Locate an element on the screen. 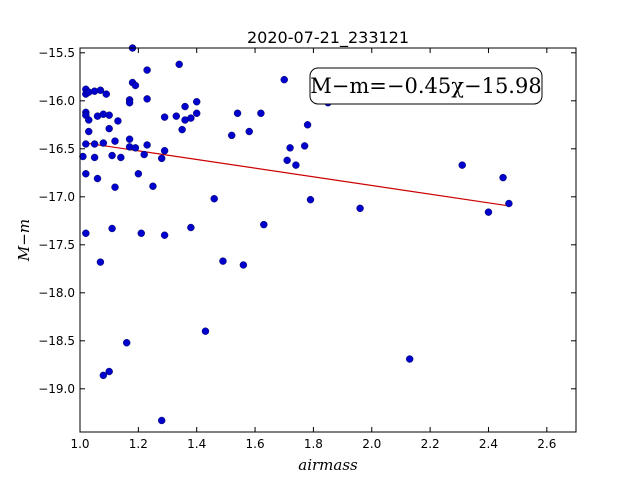  annotation-box is located at coordinates (426, 86).